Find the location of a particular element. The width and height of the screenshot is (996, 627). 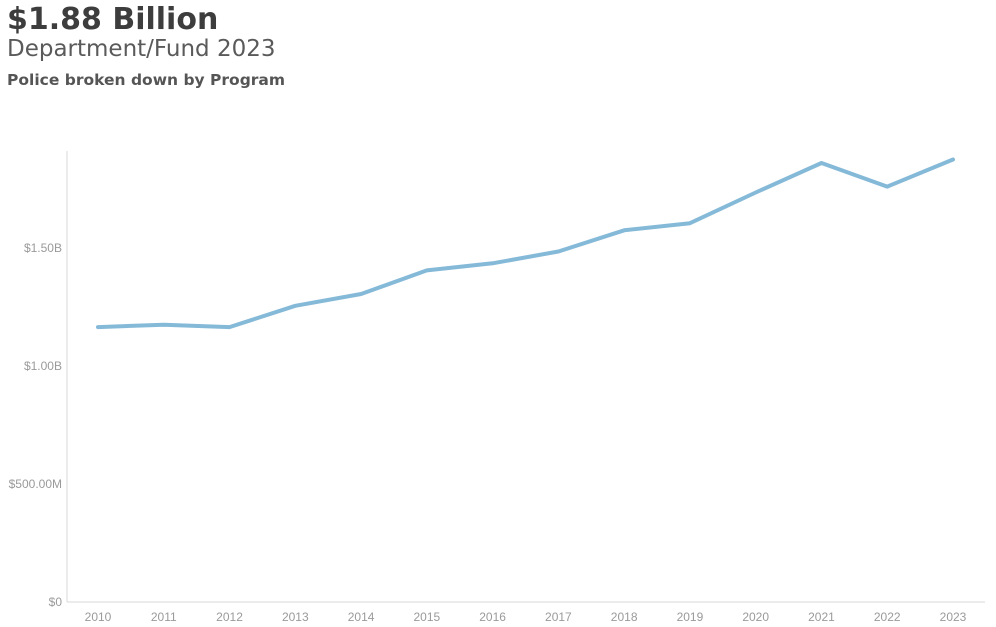

breakdown-label: Police broken down by Program is located at coordinates (146, 80).